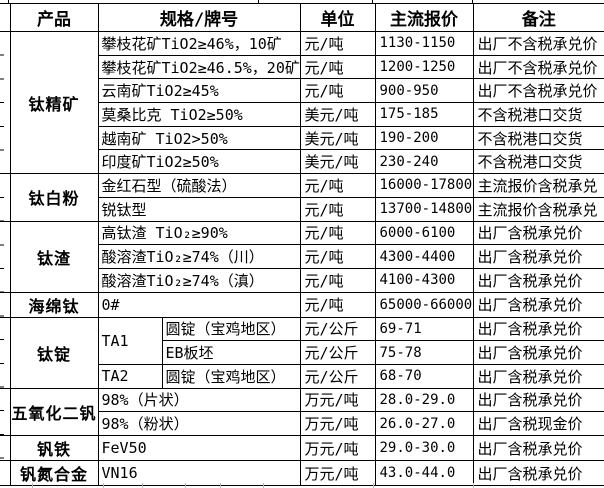 This screenshot has height=488, width=604. What do you see at coordinates (231, 352) in the screenshot?
I see `spec-cell: EB板坯` at bounding box center [231, 352].